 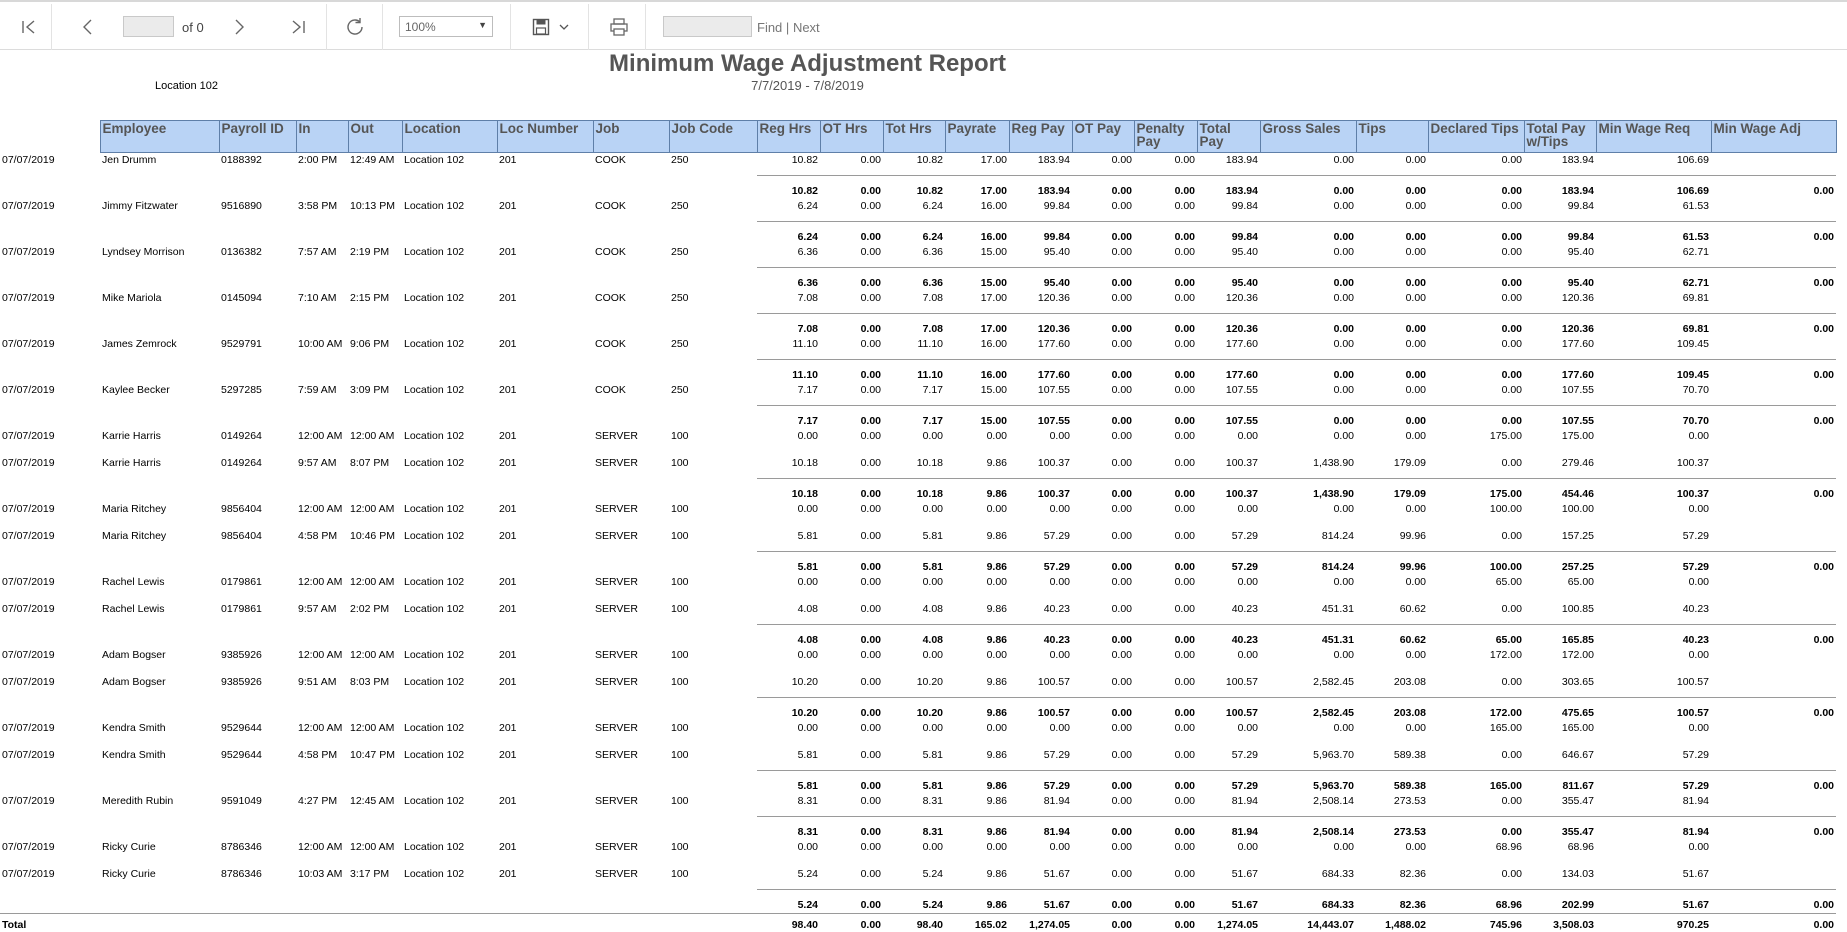 What do you see at coordinates (619, 27) in the screenshot?
I see `print-icon` at bounding box center [619, 27].